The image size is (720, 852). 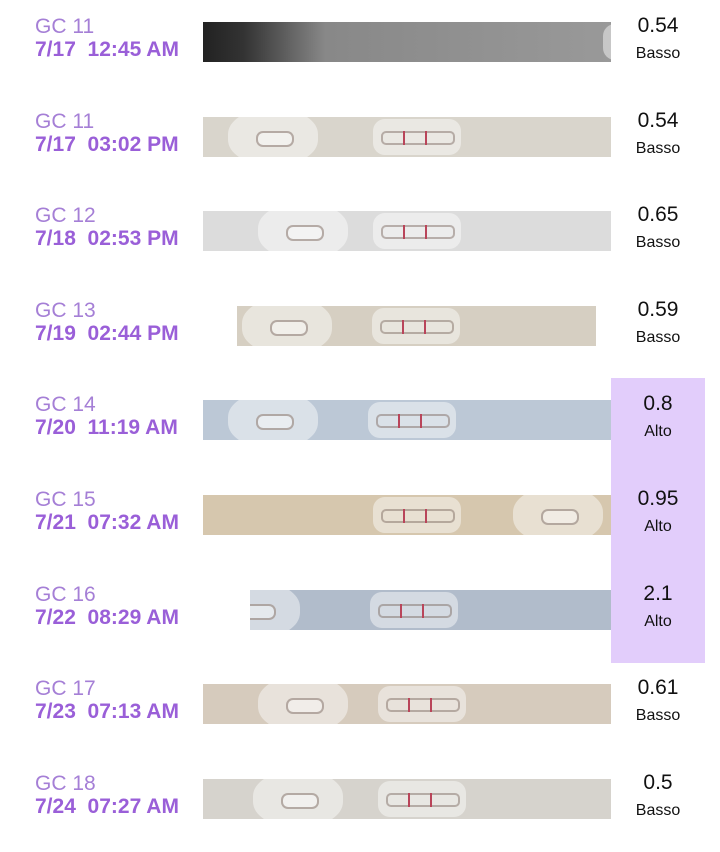 I want to click on test-row: GC 13 7/19 02:44 PM 0.59 Basso, so click(x=360, y=331).